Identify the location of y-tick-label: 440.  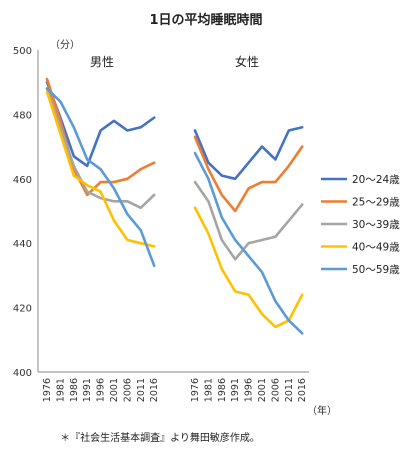
(22, 244).